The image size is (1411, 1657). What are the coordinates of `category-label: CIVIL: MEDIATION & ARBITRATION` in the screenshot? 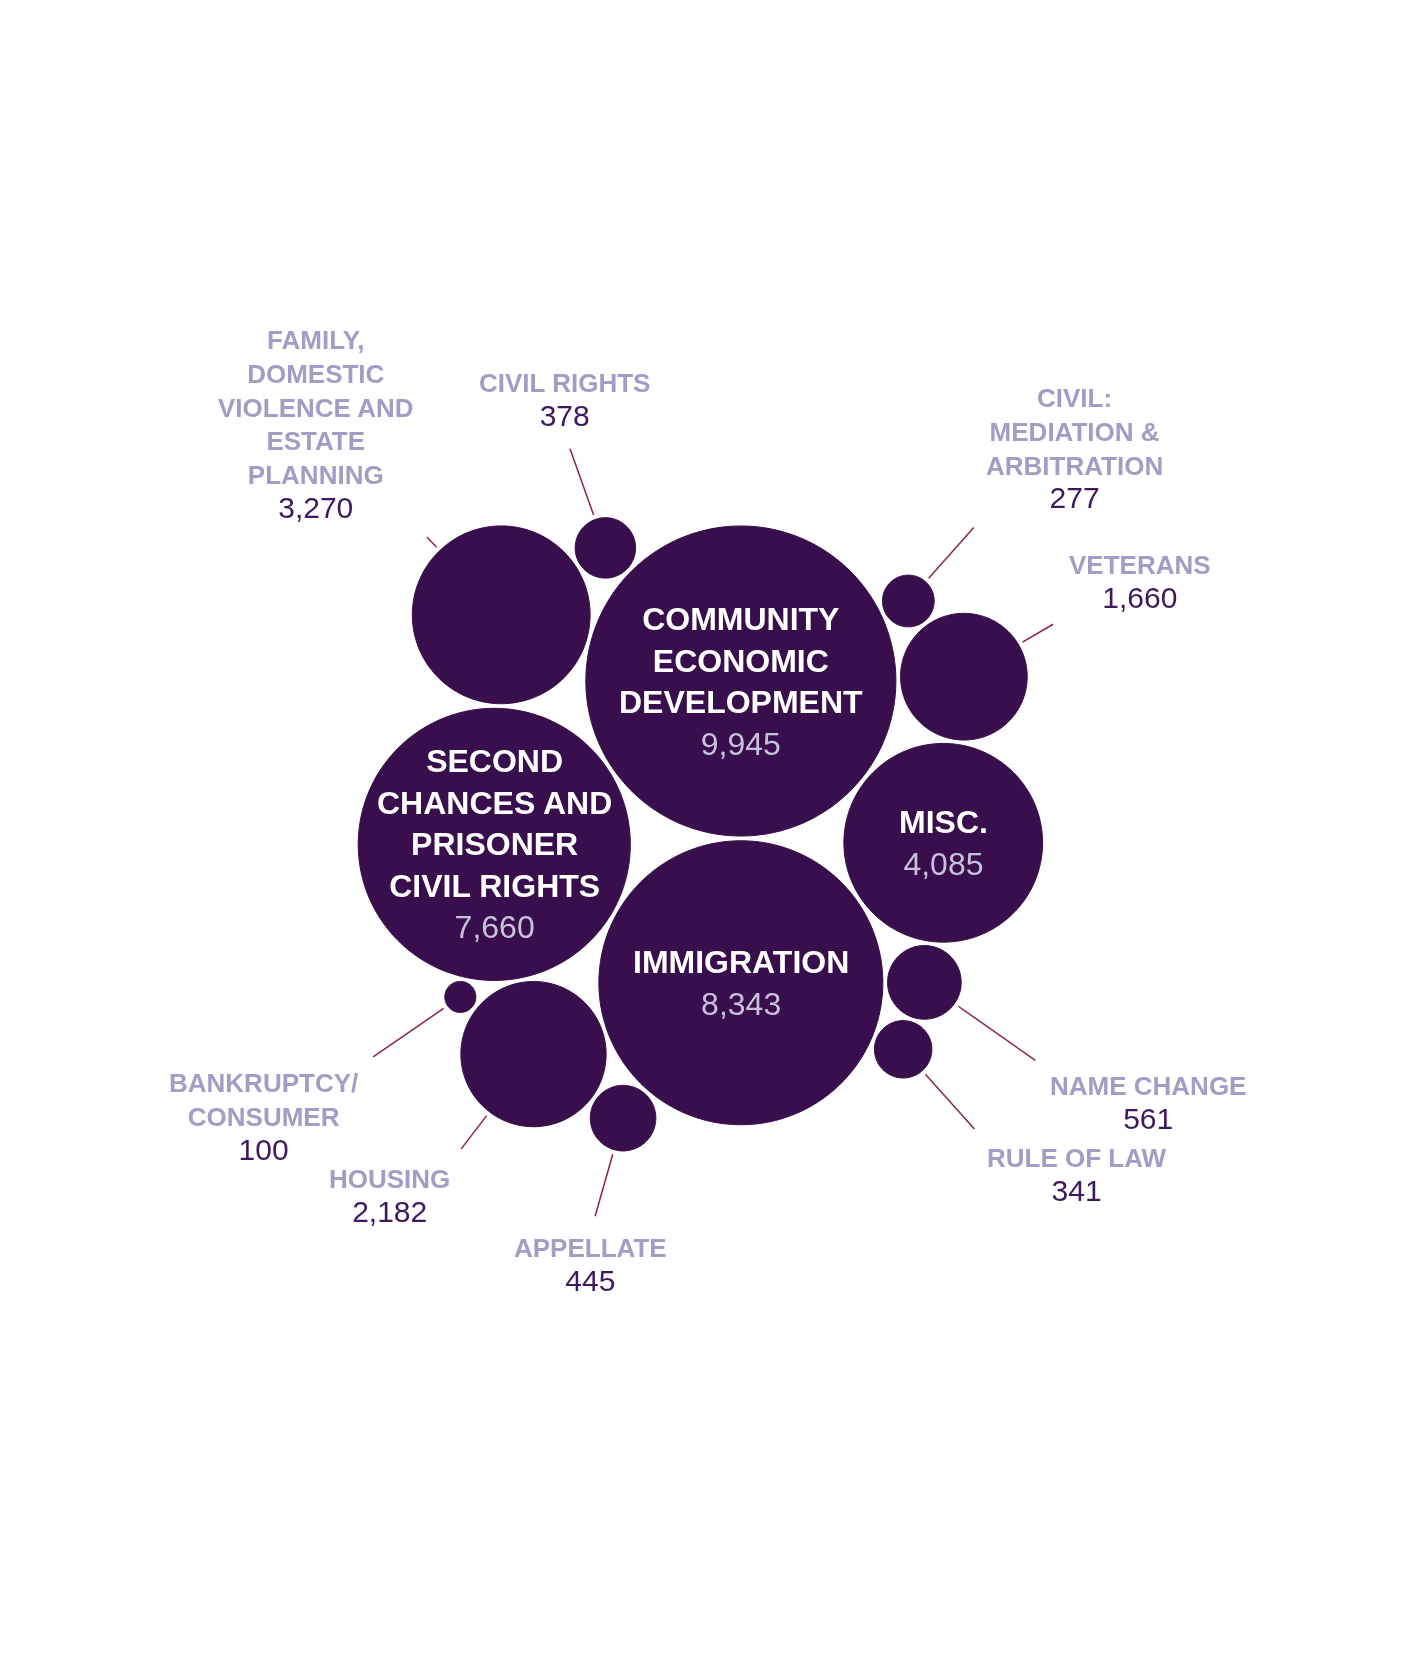 It's located at (1075, 432).